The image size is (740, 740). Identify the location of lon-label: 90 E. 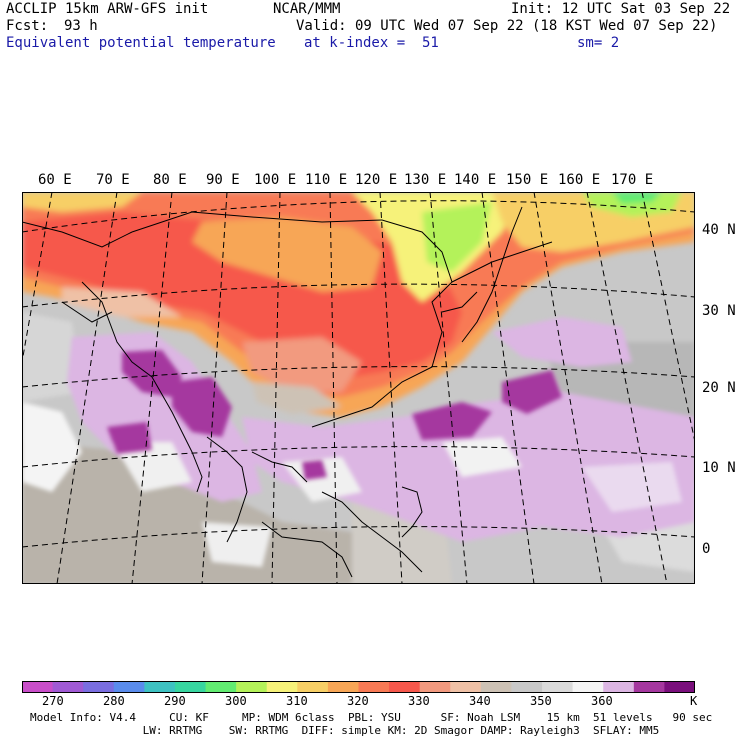
(223, 180).